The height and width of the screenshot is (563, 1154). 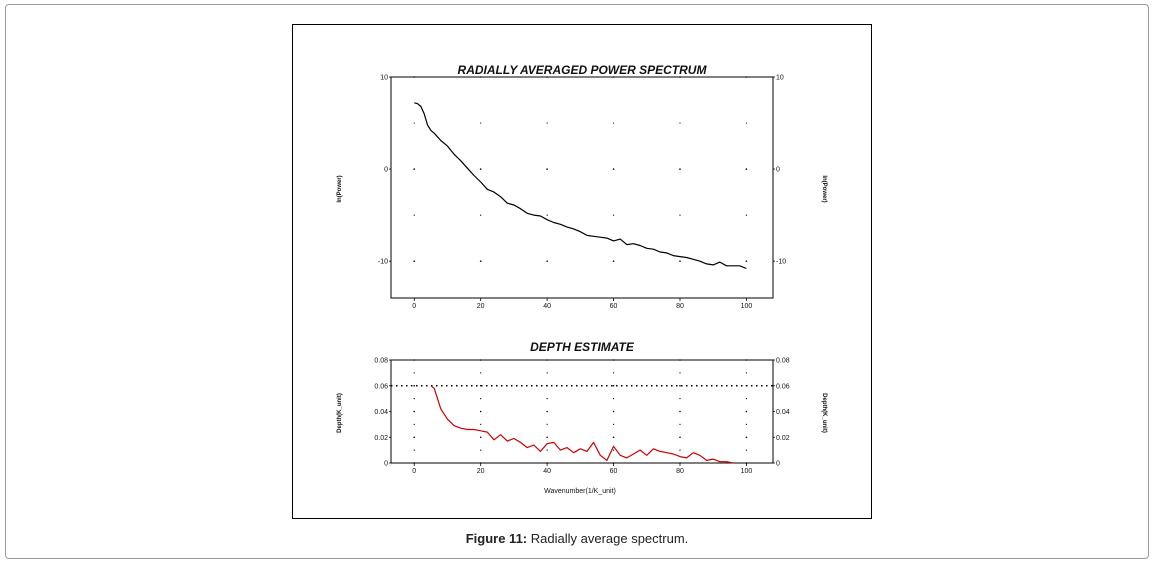 What do you see at coordinates (381, 412) in the screenshot?
I see `y-tick-label-left: 0.04` at bounding box center [381, 412].